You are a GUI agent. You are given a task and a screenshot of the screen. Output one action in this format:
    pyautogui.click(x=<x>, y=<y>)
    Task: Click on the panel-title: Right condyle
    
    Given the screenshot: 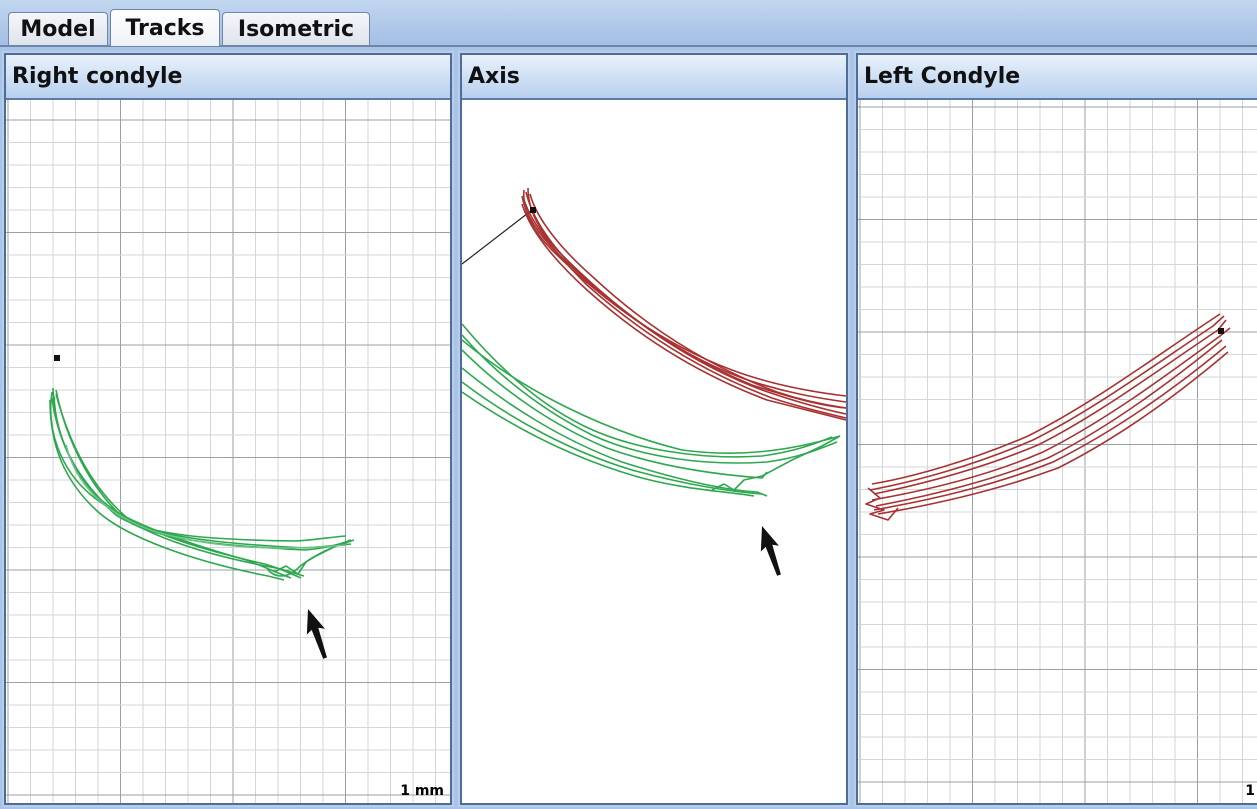 What is the action you would take?
    pyautogui.click(x=228, y=77)
    